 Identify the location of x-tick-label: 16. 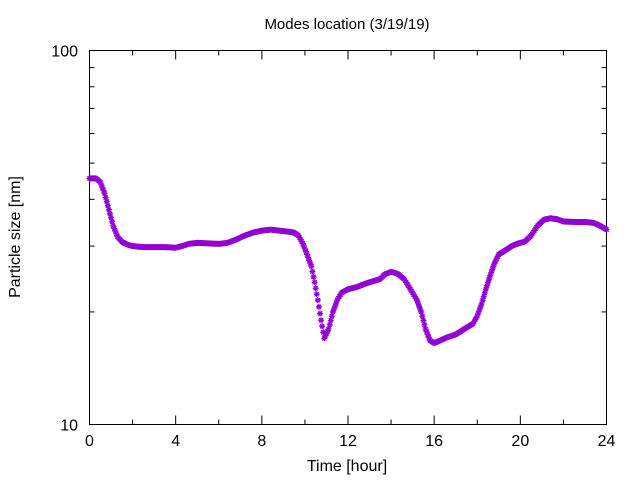
(434, 441).